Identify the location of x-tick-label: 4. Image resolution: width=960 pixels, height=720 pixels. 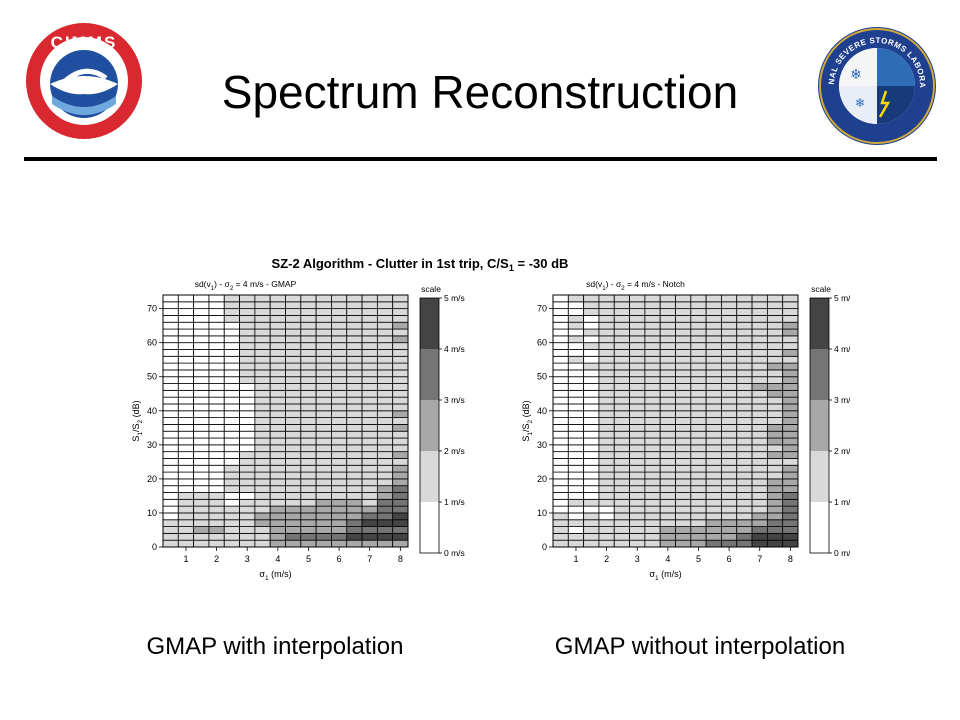
(277, 559).